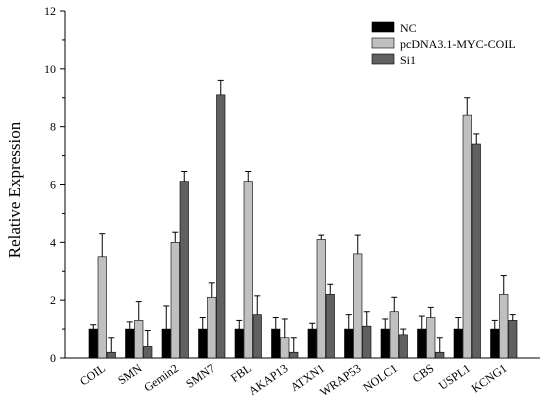 Image resolution: width=550 pixels, height=410 pixels. I want to click on x-tick-label: KCNG1, so click(489, 378).